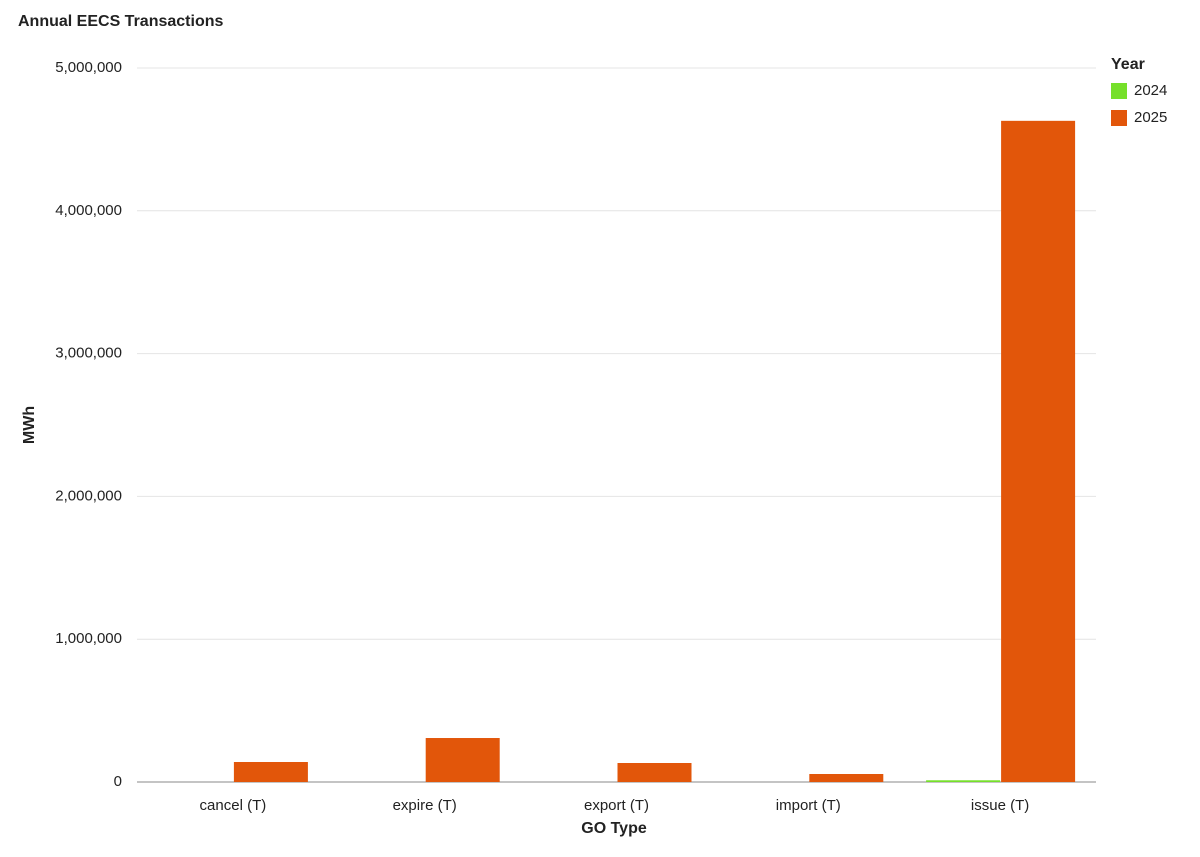  Describe the element at coordinates (29, 425) in the screenshot. I see `y-axis-title: MWh` at that location.